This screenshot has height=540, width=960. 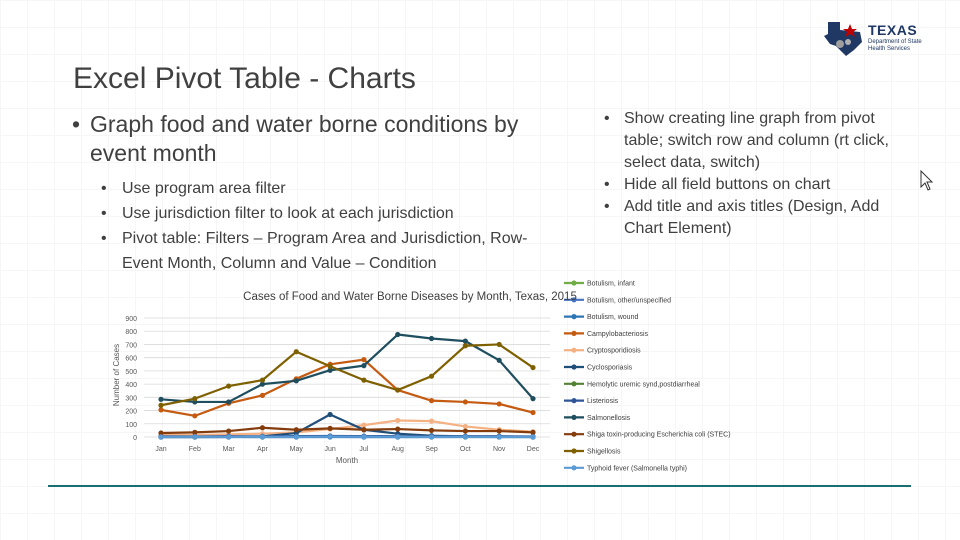 What do you see at coordinates (843, 39) in the screenshot?
I see `texas-map-icon` at bounding box center [843, 39].